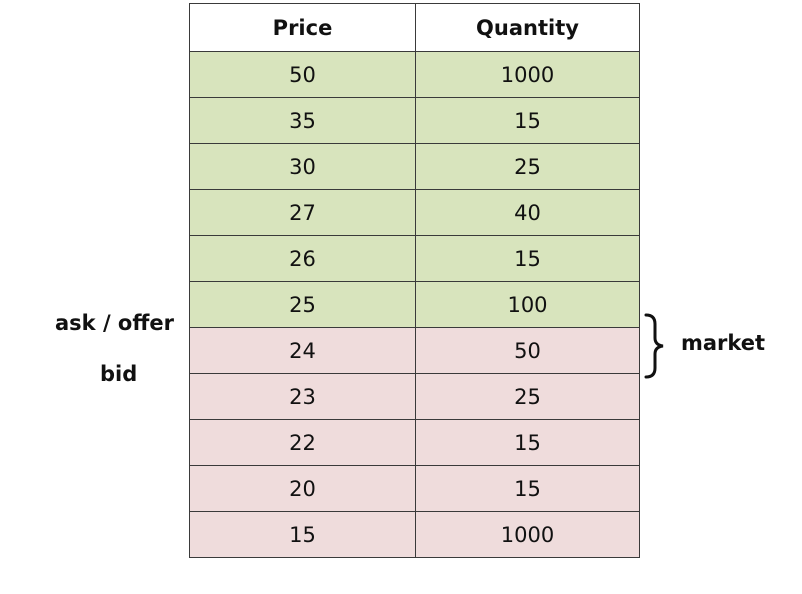  I want to click on best-ask-row: 25 100, so click(414, 304).